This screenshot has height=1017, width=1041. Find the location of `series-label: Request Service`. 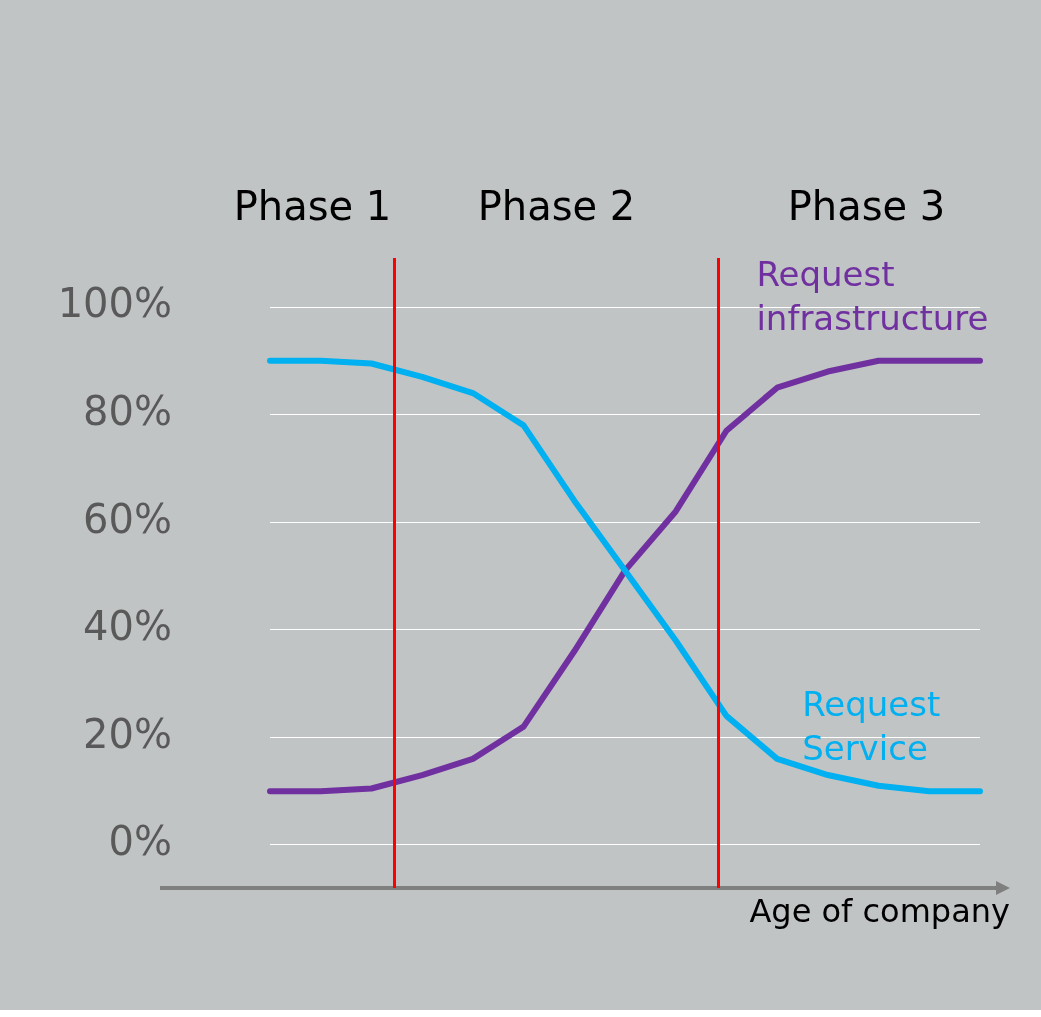

series-label: Request Service is located at coordinates (871, 726).